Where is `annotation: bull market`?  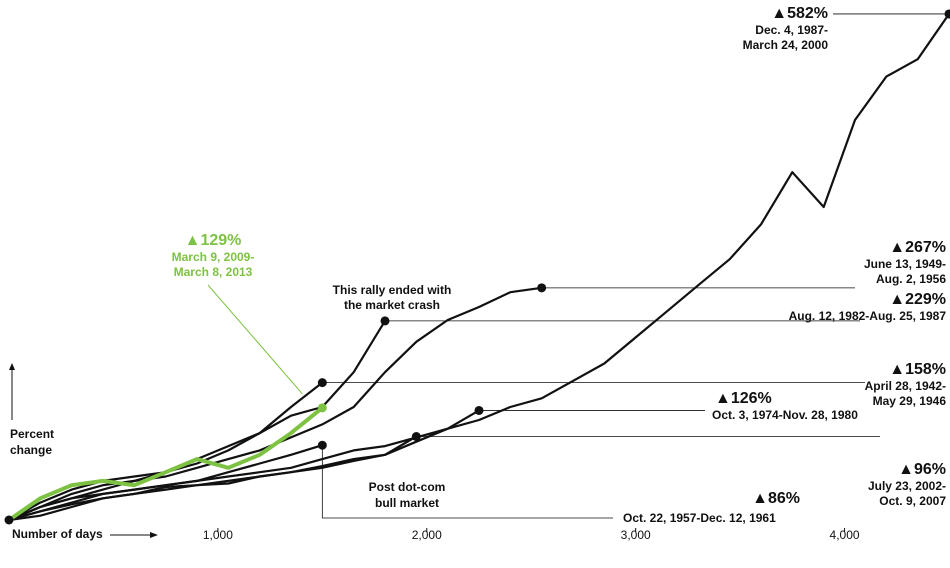
annotation: bull market is located at coordinates (407, 503).